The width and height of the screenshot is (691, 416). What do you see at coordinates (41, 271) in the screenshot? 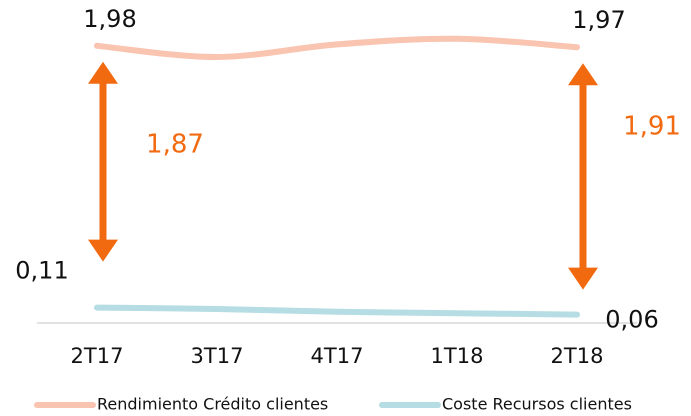
I see `data-label: 0,11` at bounding box center [41, 271].